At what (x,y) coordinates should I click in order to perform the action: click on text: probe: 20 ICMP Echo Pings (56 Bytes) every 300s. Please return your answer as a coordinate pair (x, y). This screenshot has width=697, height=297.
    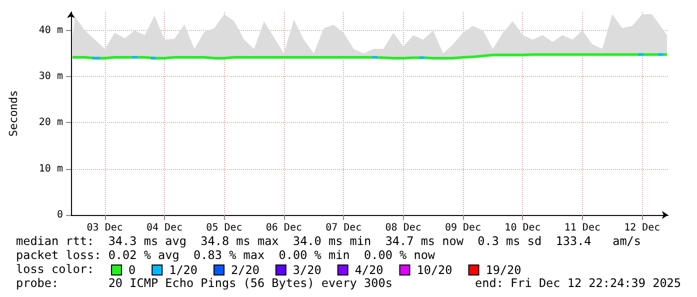
    Looking at the image, I should click on (204, 283).